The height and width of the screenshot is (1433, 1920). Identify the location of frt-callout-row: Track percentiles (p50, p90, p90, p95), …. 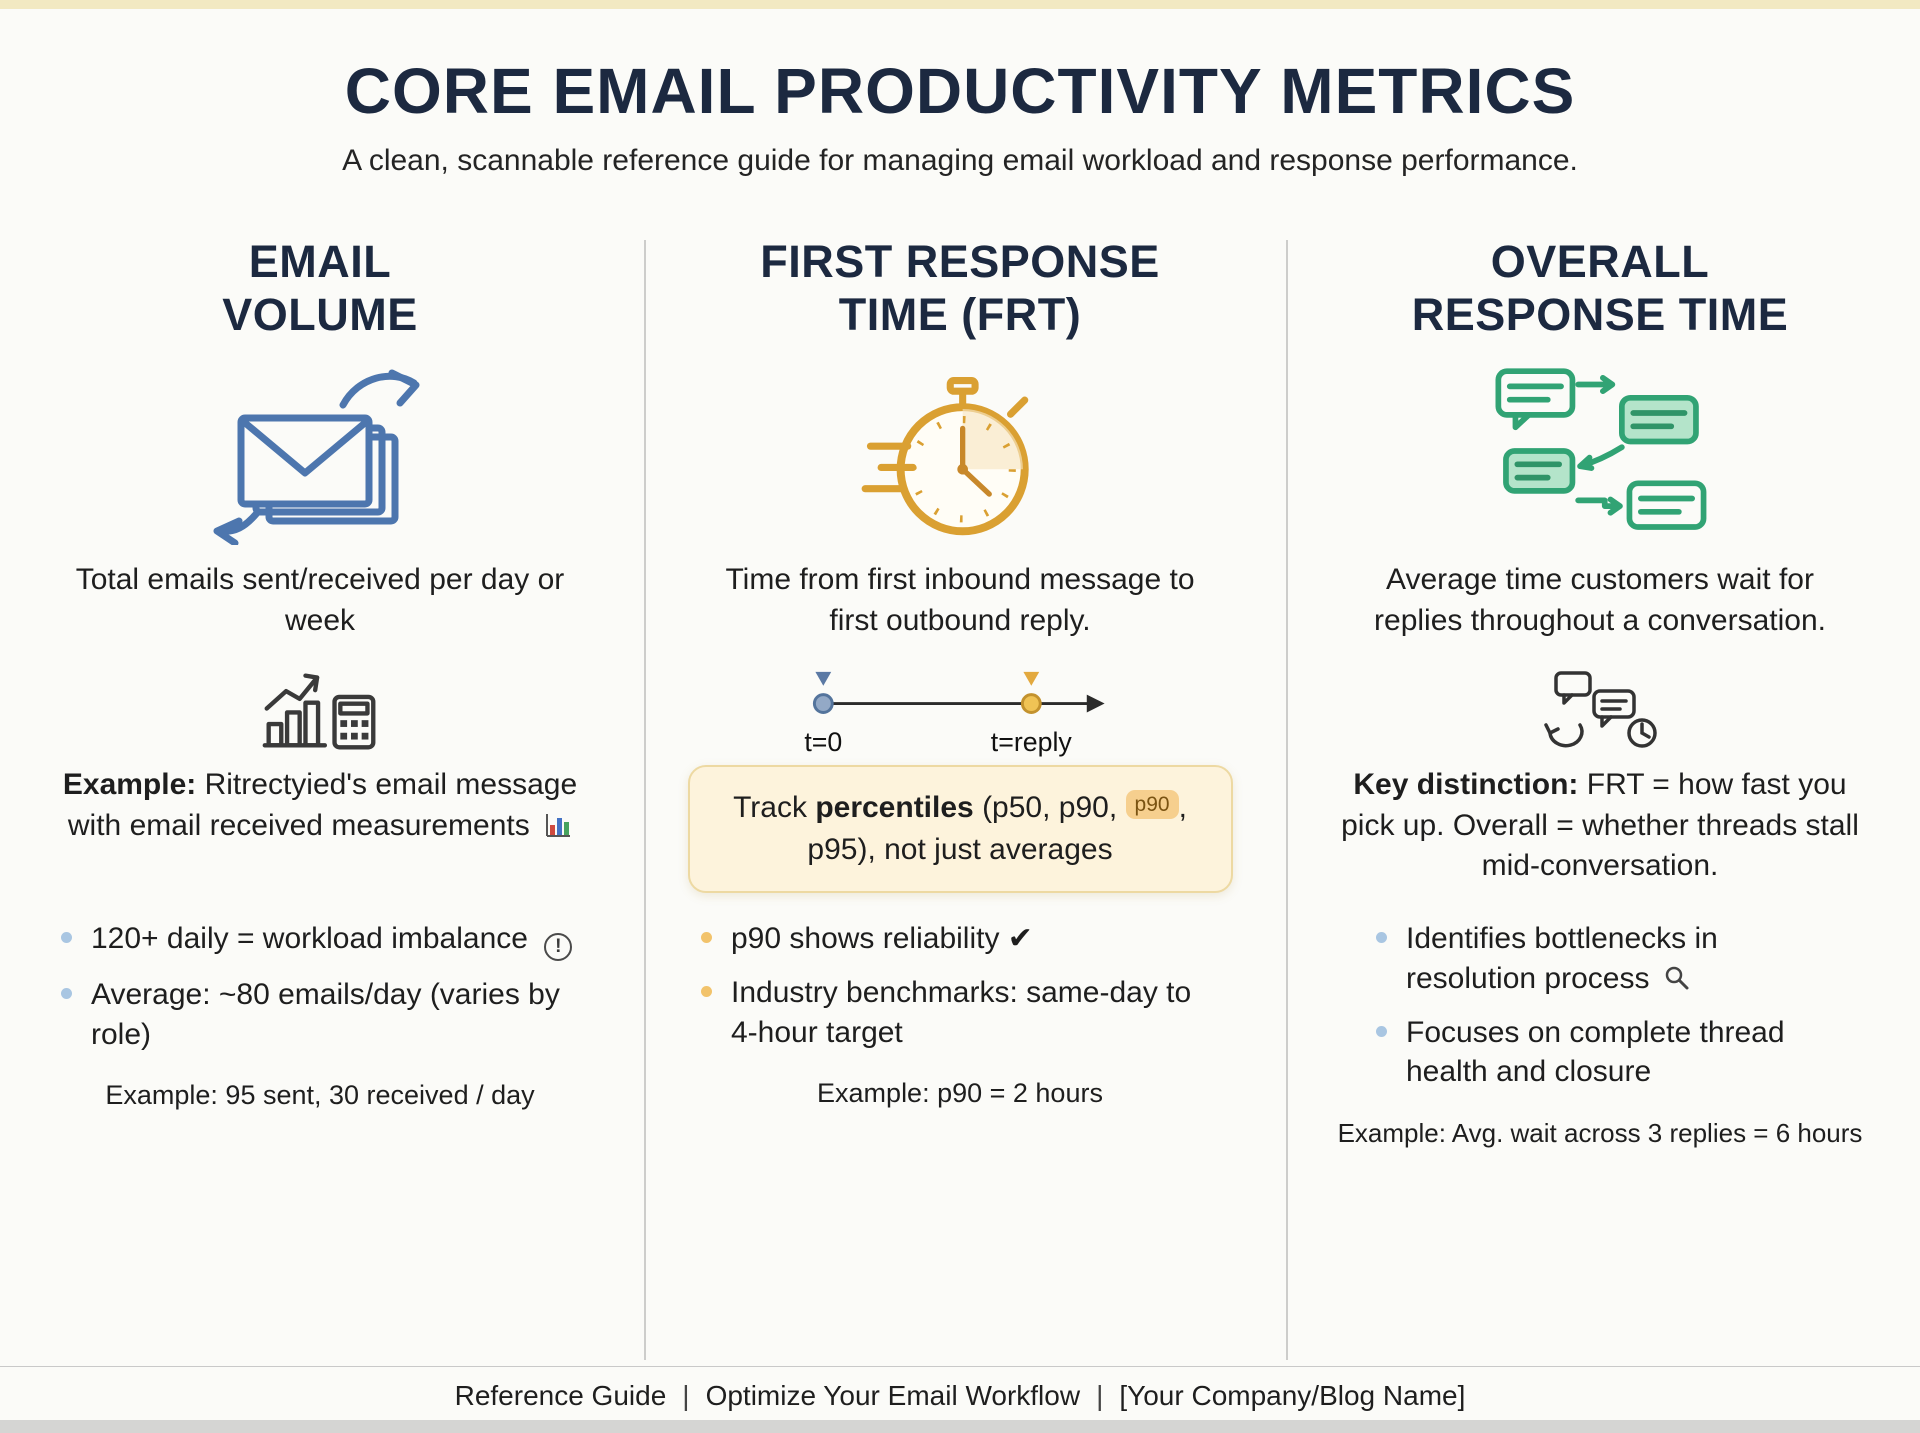
(960, 840).